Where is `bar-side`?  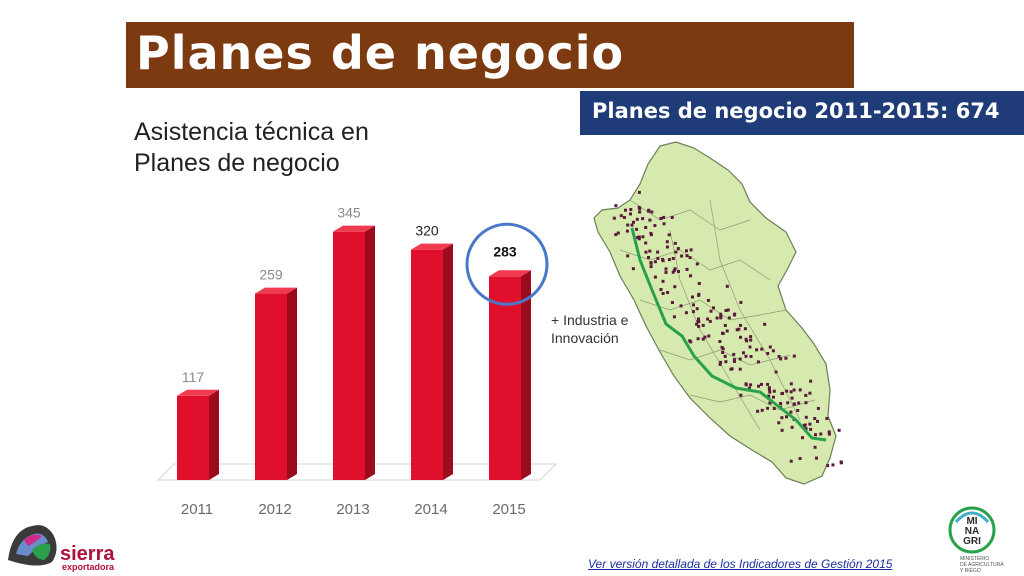
bar-side is located at coordinates (370, 352).